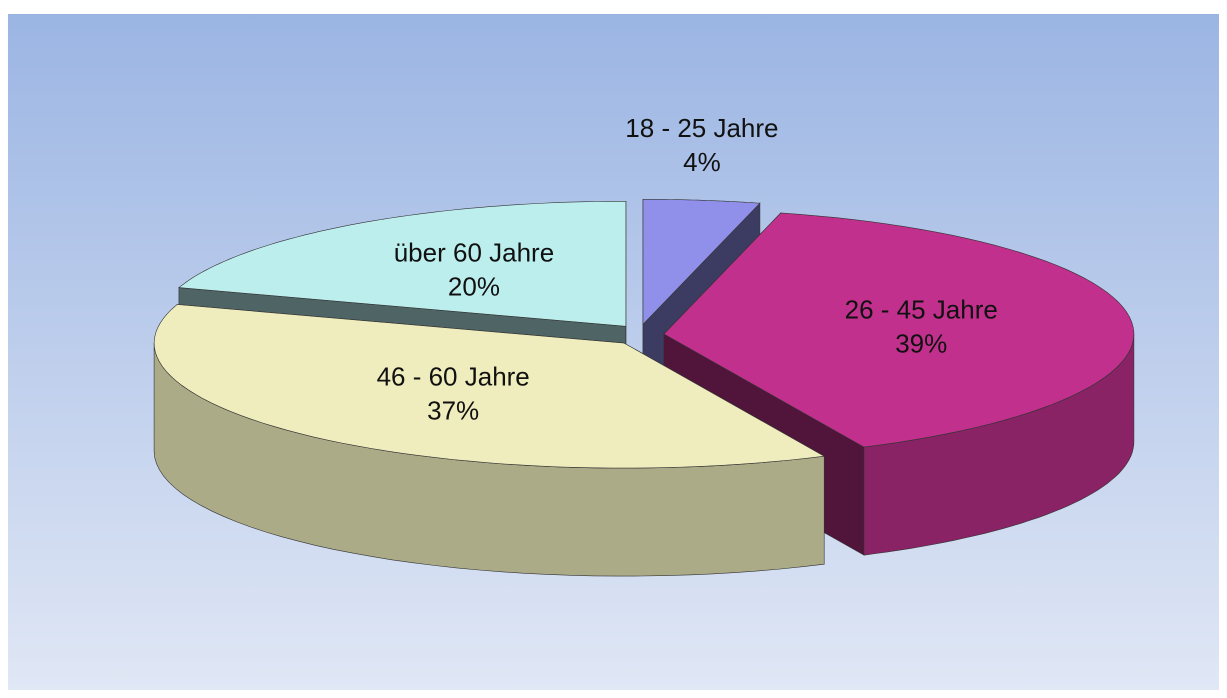 The image size is (1227, 698). I want to click on data-label-value: 37%, so click(453, 411).